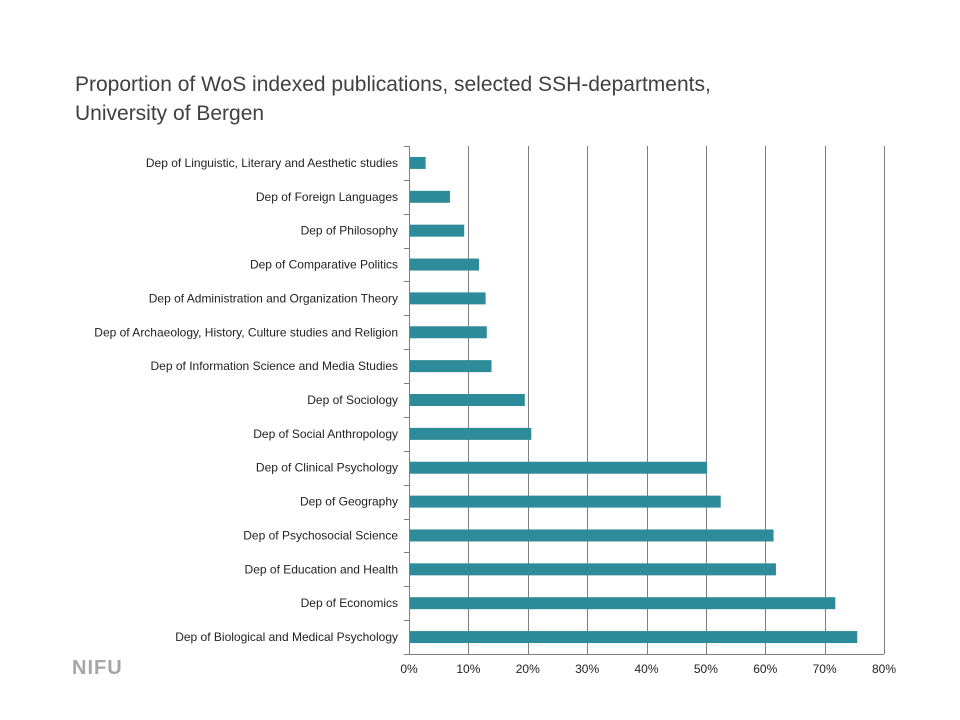  I want to click on category-label: Dep of Philosophy, so click(349, 231).